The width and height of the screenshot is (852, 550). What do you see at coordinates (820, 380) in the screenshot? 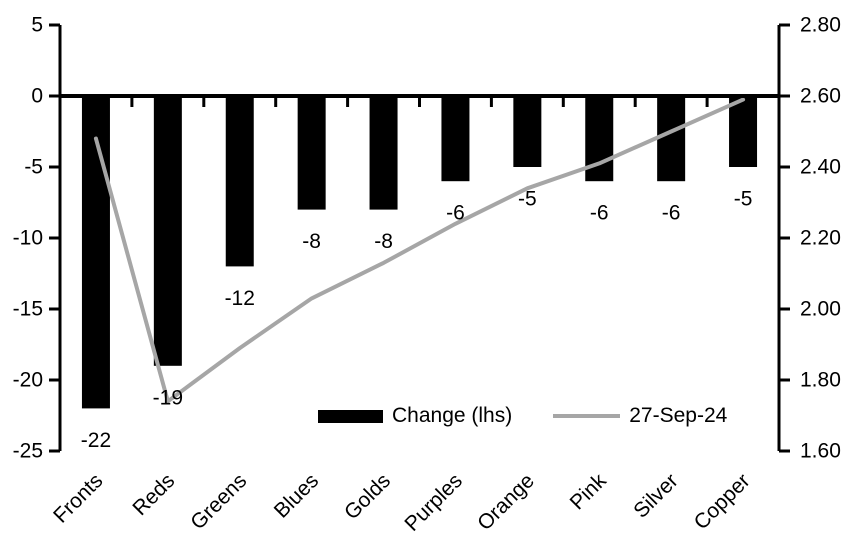
I see `y-axis-right-tick-label: 1.80` at bounding box center [820, 380].